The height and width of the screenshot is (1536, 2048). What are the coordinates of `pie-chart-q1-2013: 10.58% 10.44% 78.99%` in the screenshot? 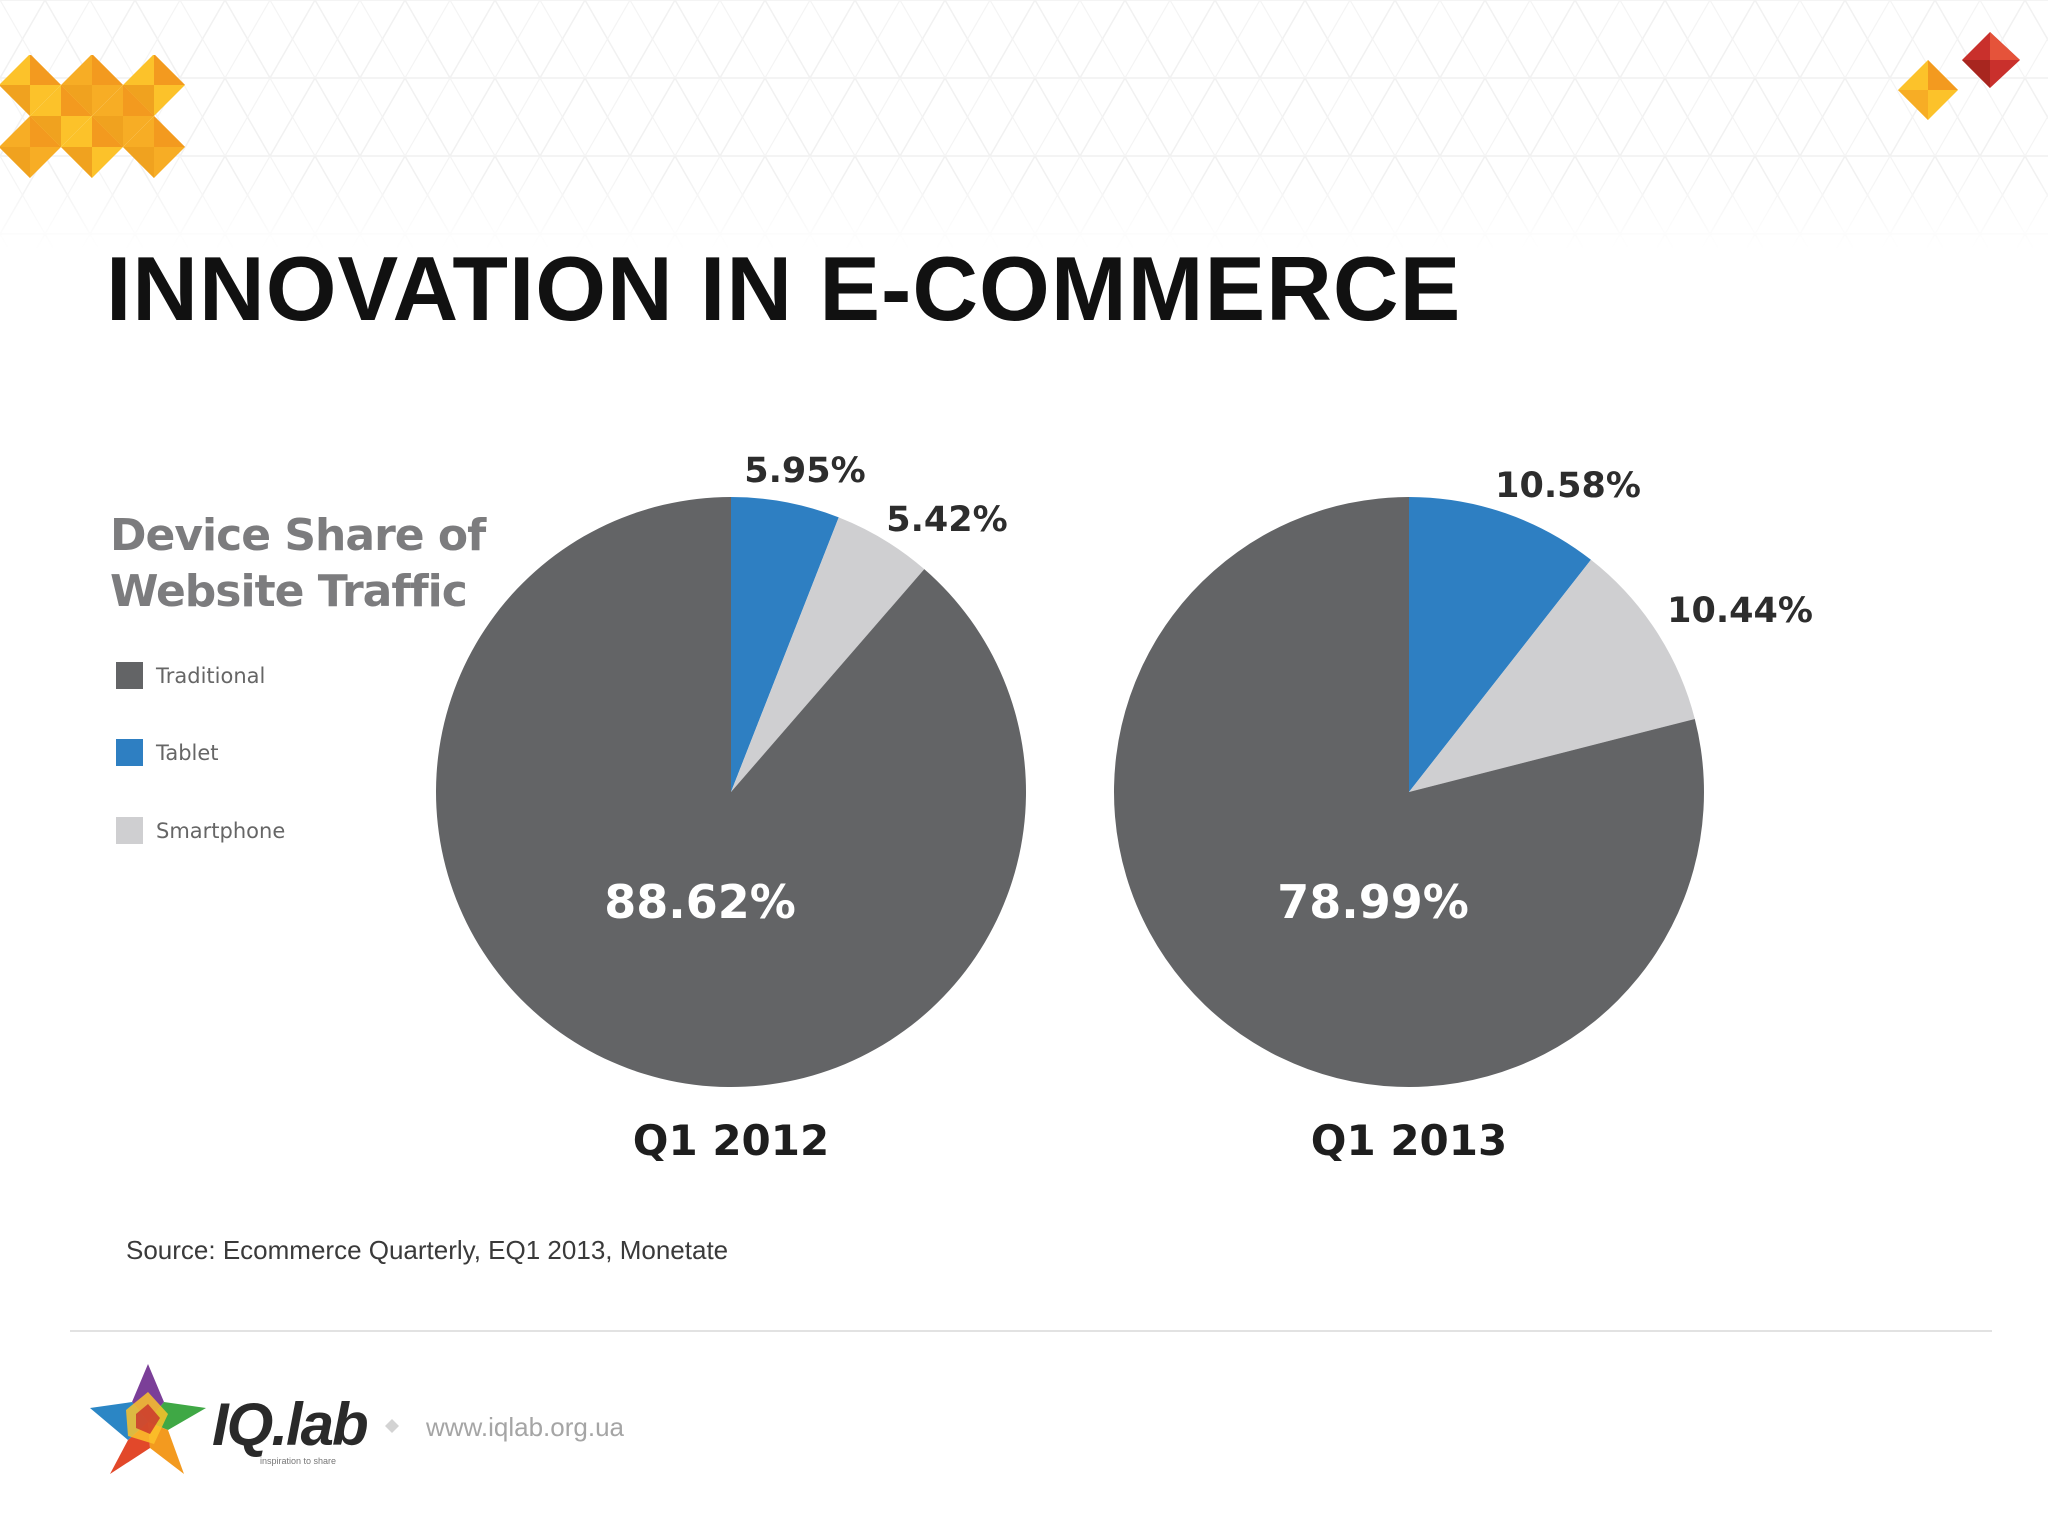 It's located at (1463, 777).